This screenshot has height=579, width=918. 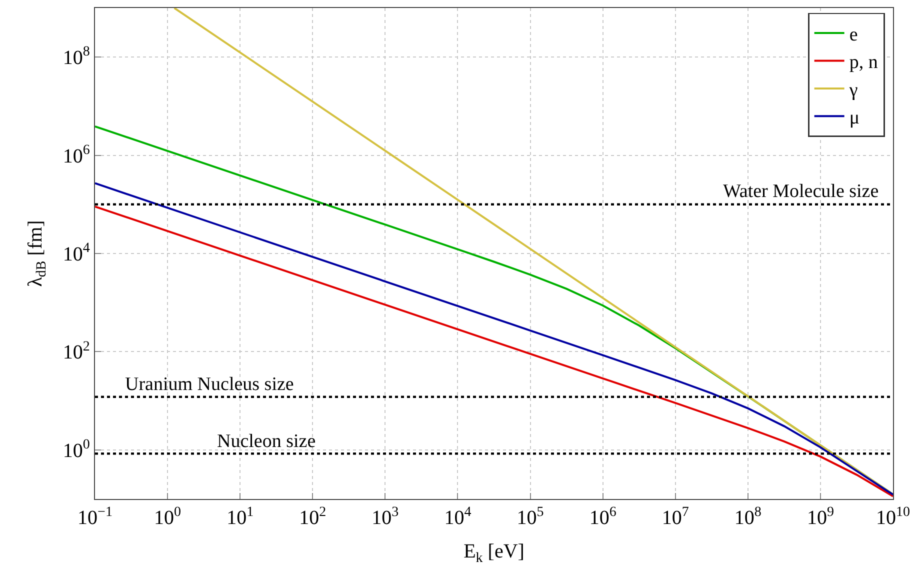 I want to click on legend-label: μ, so click(x=854, y=118).